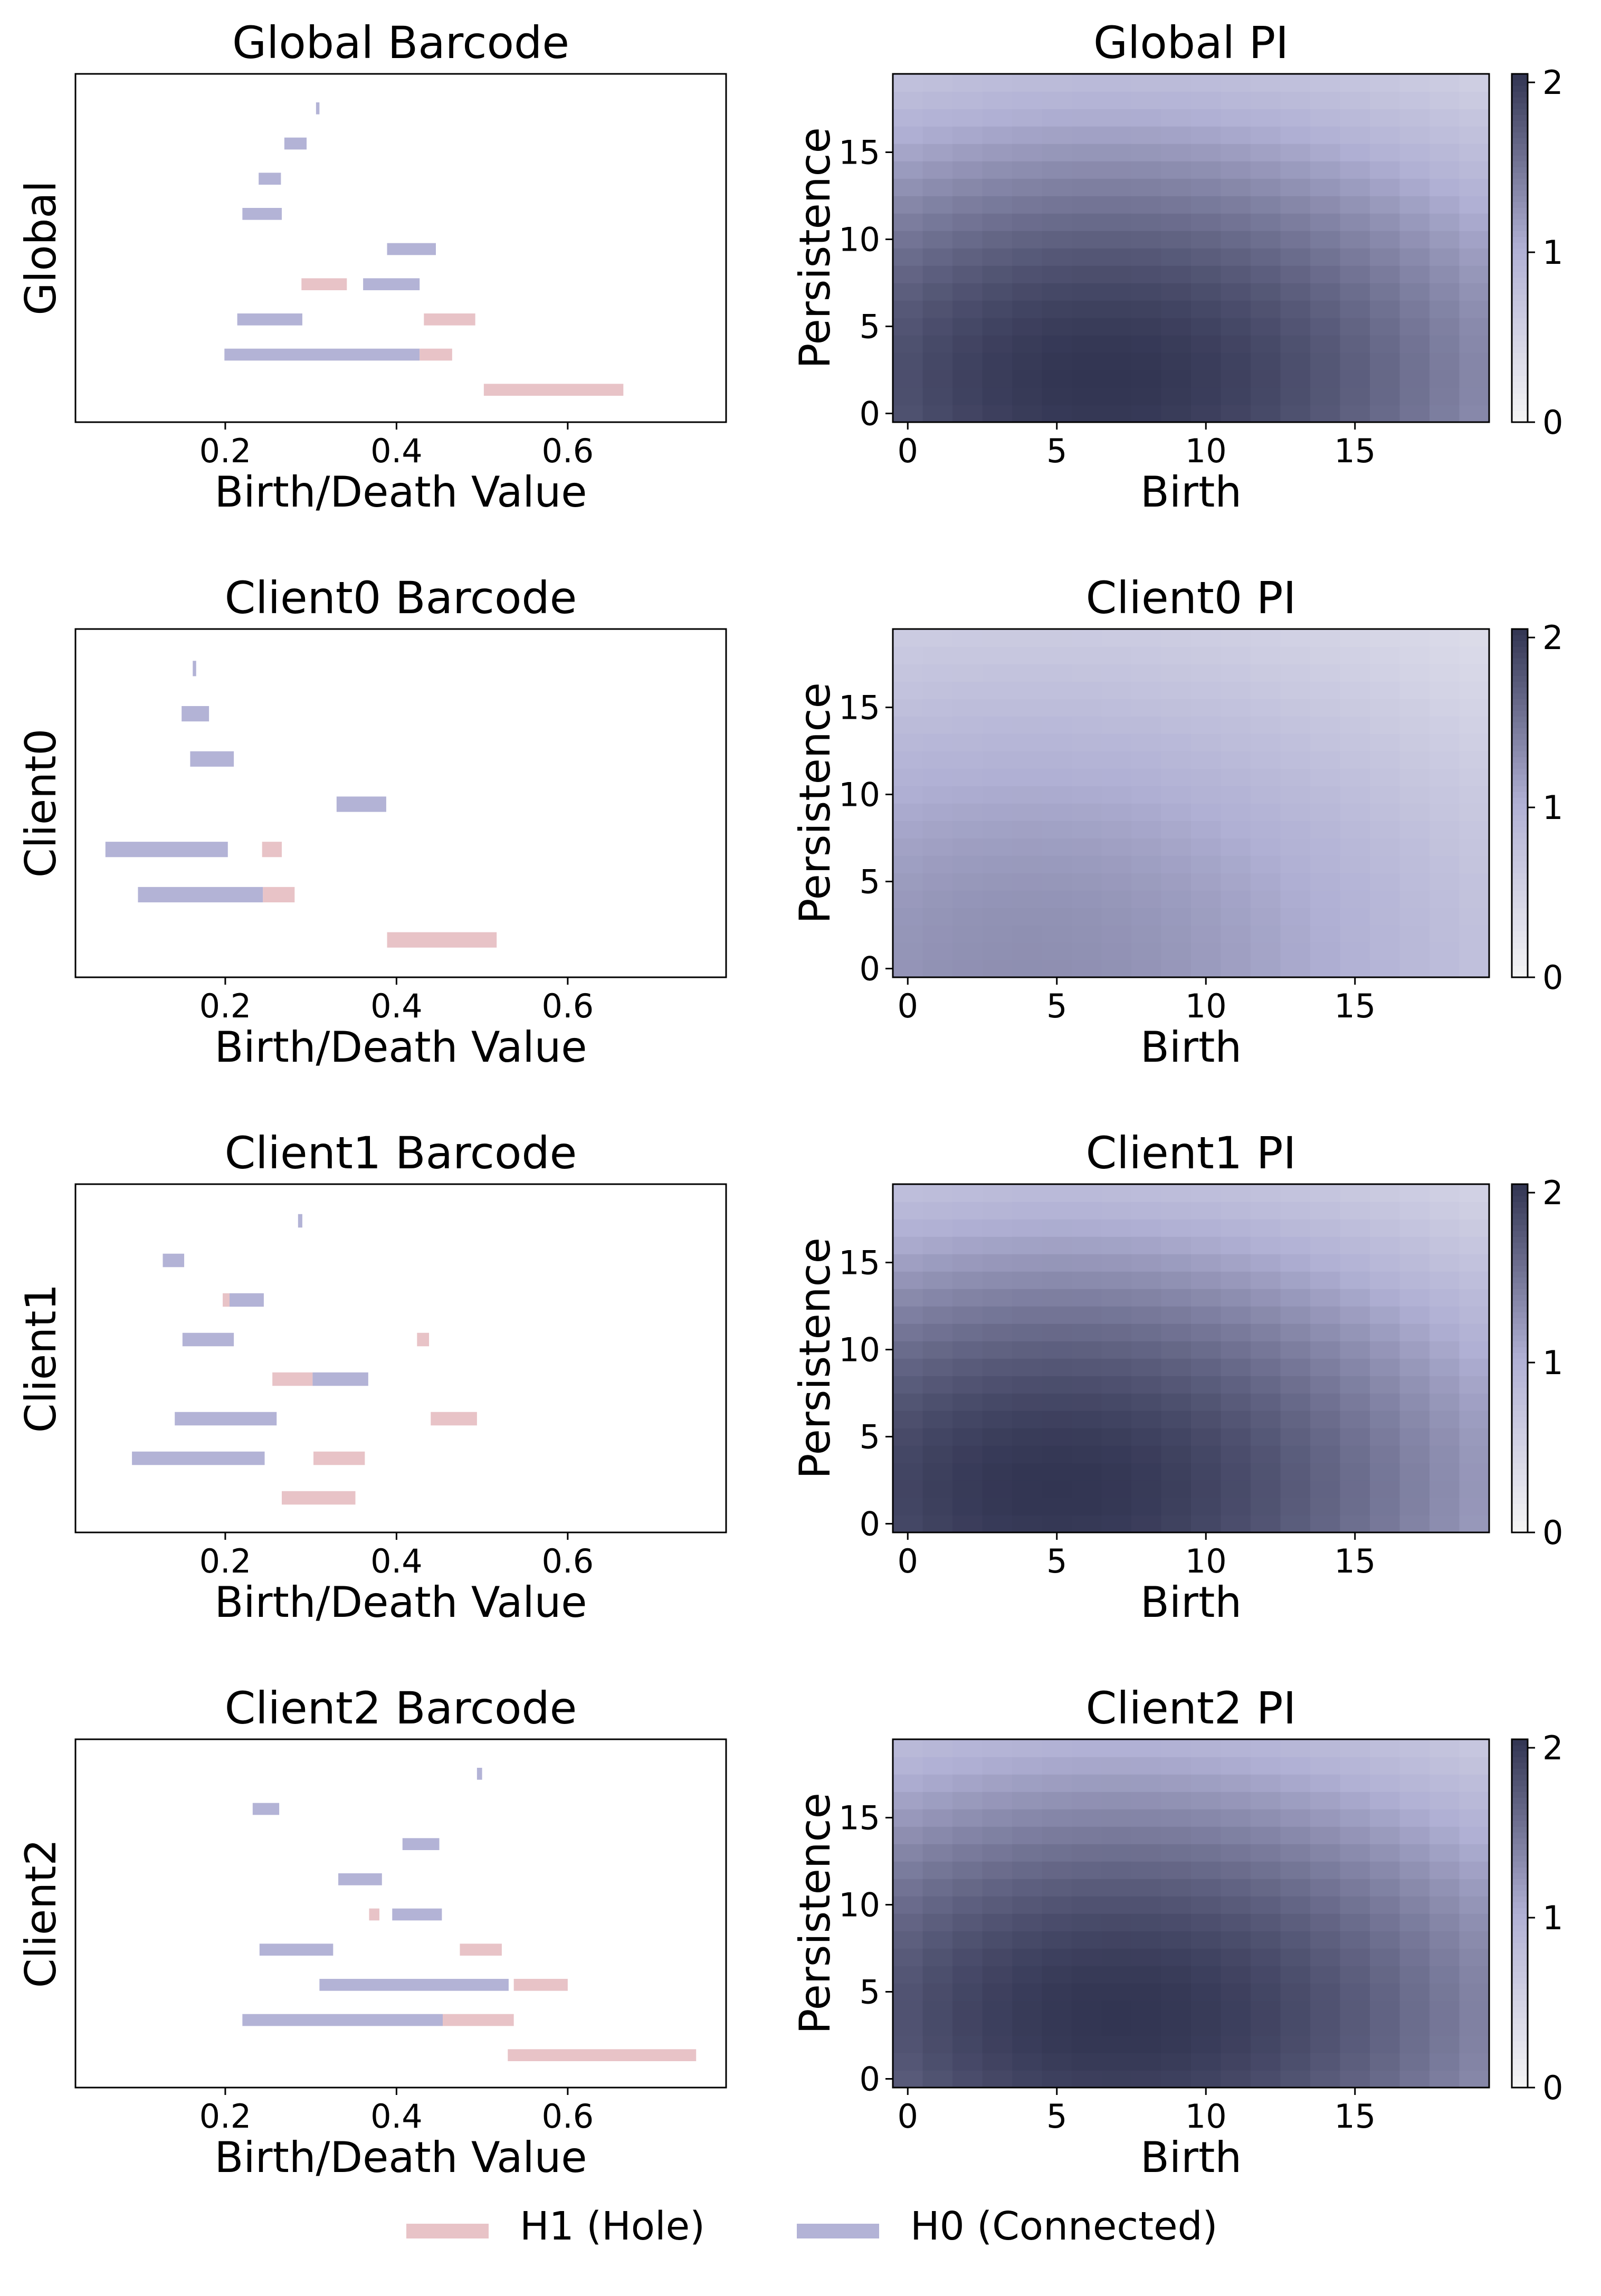 This screenshot has height=2296, width=1601. I want to click on chart-title: Client1 Barcode, so click(401, 1153).